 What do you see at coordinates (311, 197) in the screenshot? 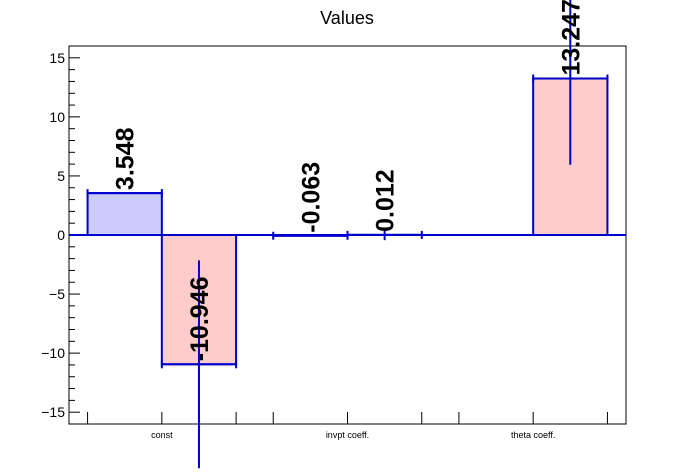
I see `value-label: -0.063` at bounding box center [311, 197].